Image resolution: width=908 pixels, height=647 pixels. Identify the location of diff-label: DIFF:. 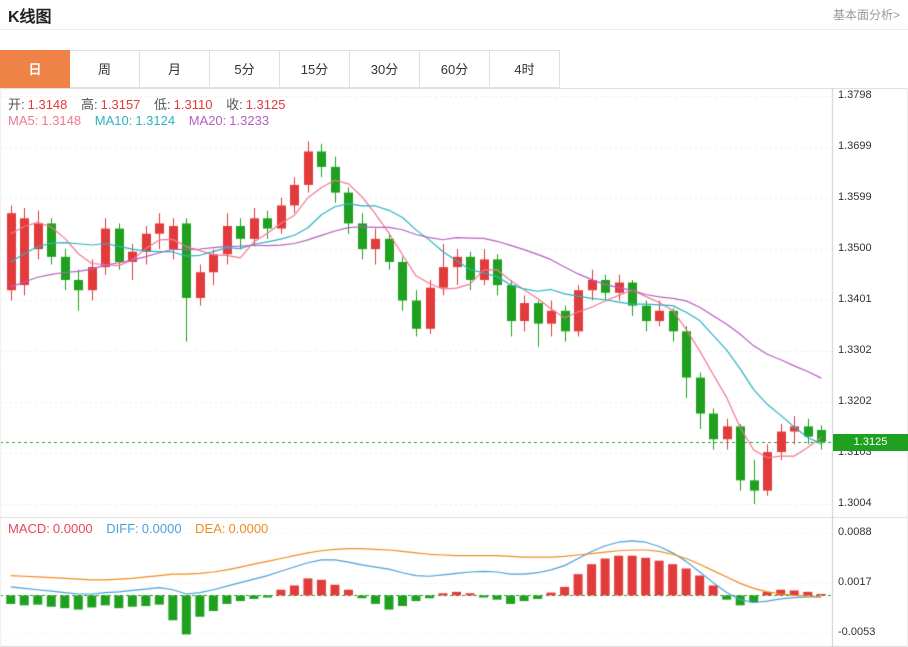
(122, 528).